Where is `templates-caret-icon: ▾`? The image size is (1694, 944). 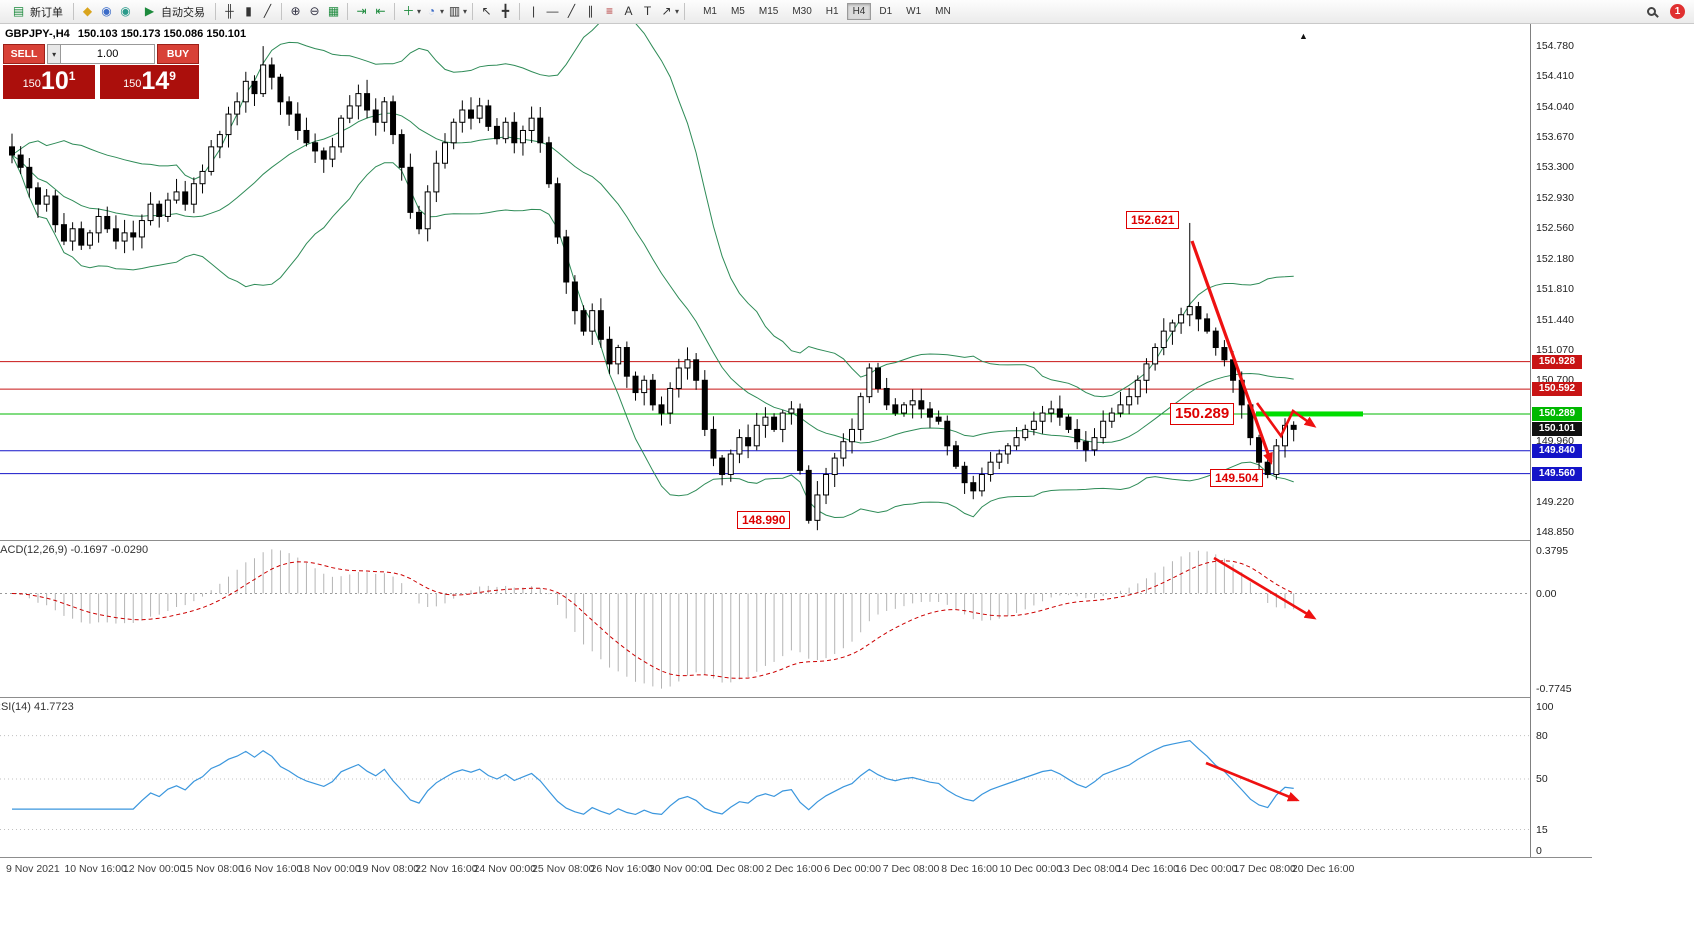 templates-caret-icon: ▾ is located at coordinates (465, 11).